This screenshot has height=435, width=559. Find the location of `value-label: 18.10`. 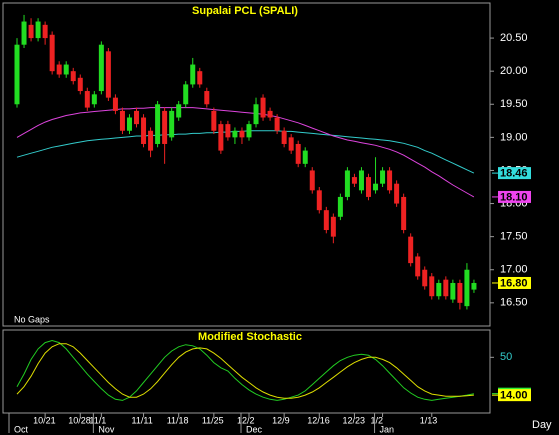

value-label: 18.10 is located at coordinates (514, 197).